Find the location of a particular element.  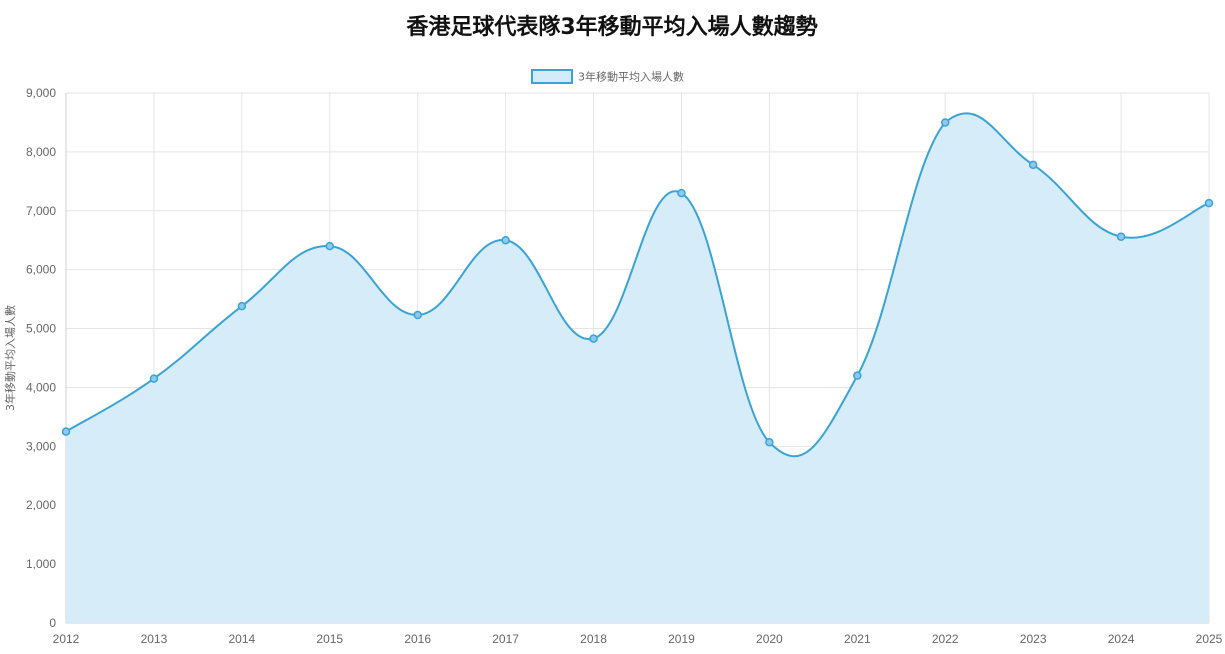

y-tick-label: 4,000 is located at coordinates (41, 387).